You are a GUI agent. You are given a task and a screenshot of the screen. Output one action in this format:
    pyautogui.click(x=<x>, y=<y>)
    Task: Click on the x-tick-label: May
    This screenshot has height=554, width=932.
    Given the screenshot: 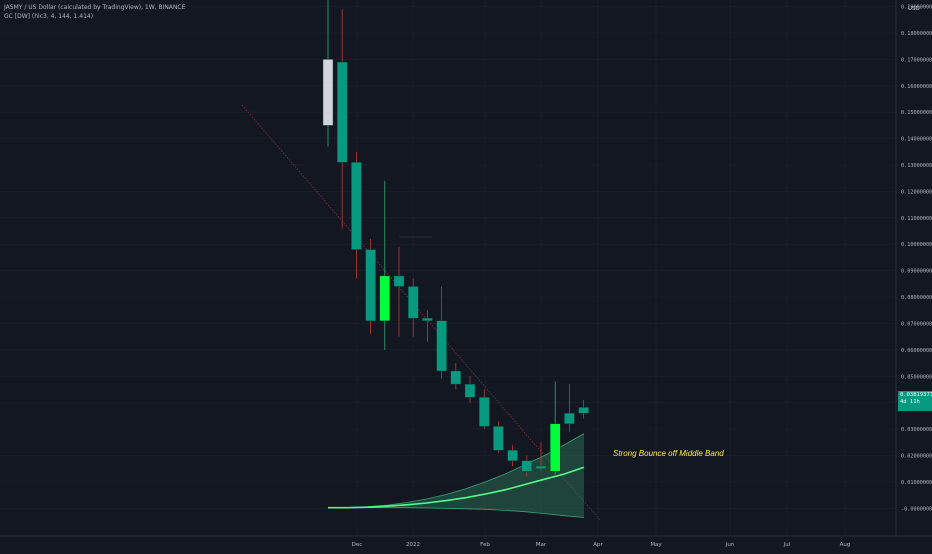 What is the action you would take?
    pyautogui.click(x=656, y=545)
    